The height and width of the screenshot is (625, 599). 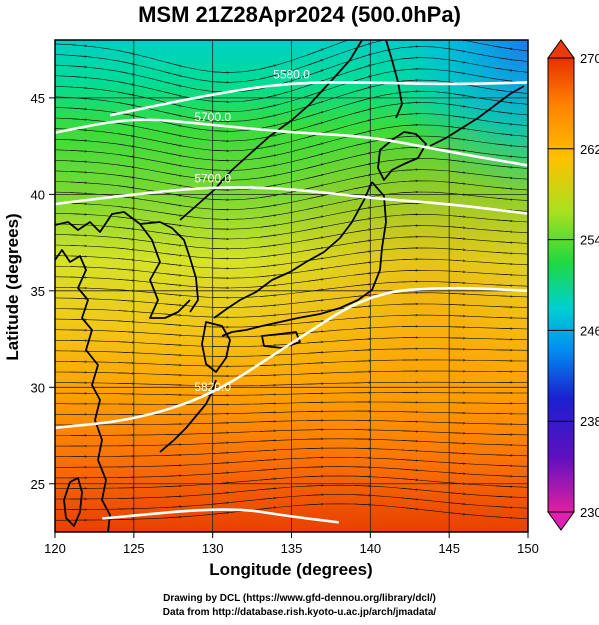 I want to click on x-tick-label: 125, so click(x=134, y=548).